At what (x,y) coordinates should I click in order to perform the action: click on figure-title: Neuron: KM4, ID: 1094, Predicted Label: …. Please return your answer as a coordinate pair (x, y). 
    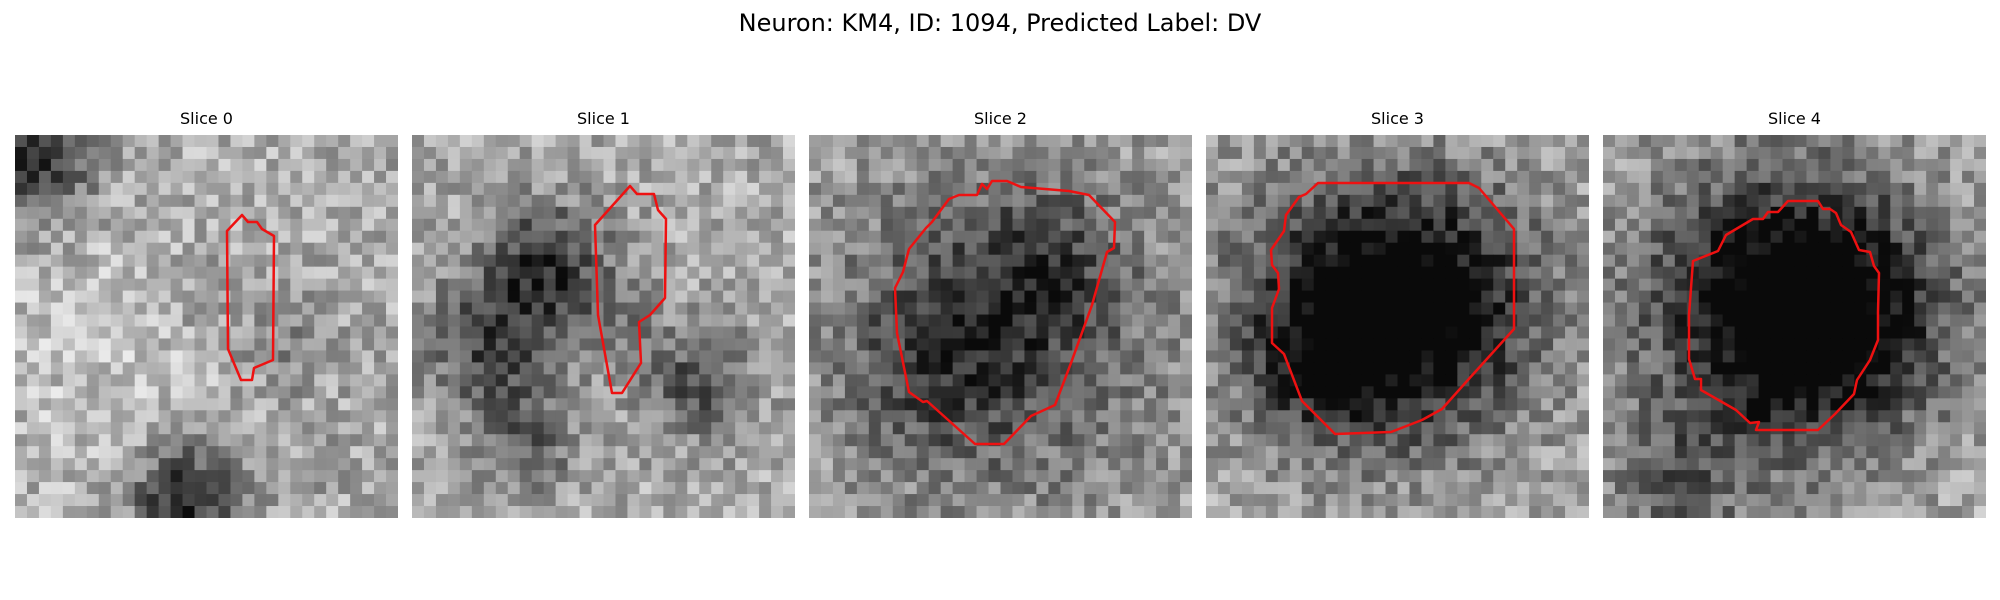
    Looking at the image, I should click on (1000, 23).